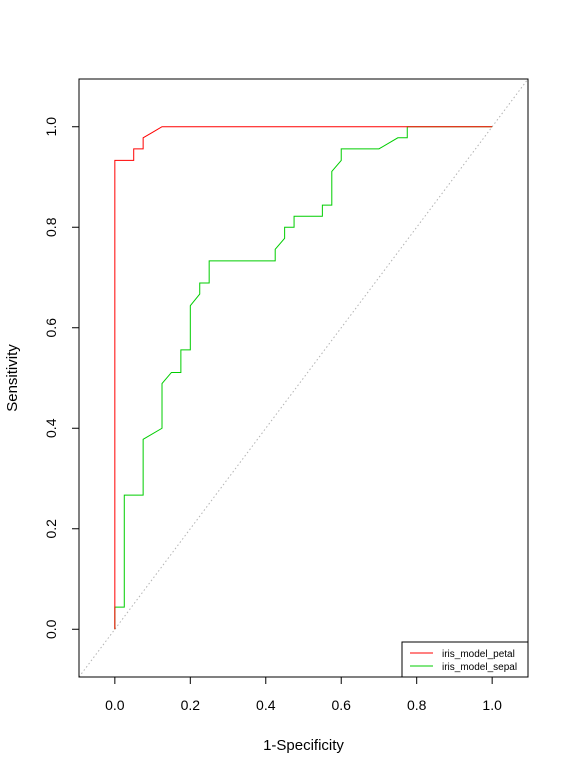 The height and width of the screenshot is (775, 569). I want to click on y-tick-label: 0.4, so click(51, 428).